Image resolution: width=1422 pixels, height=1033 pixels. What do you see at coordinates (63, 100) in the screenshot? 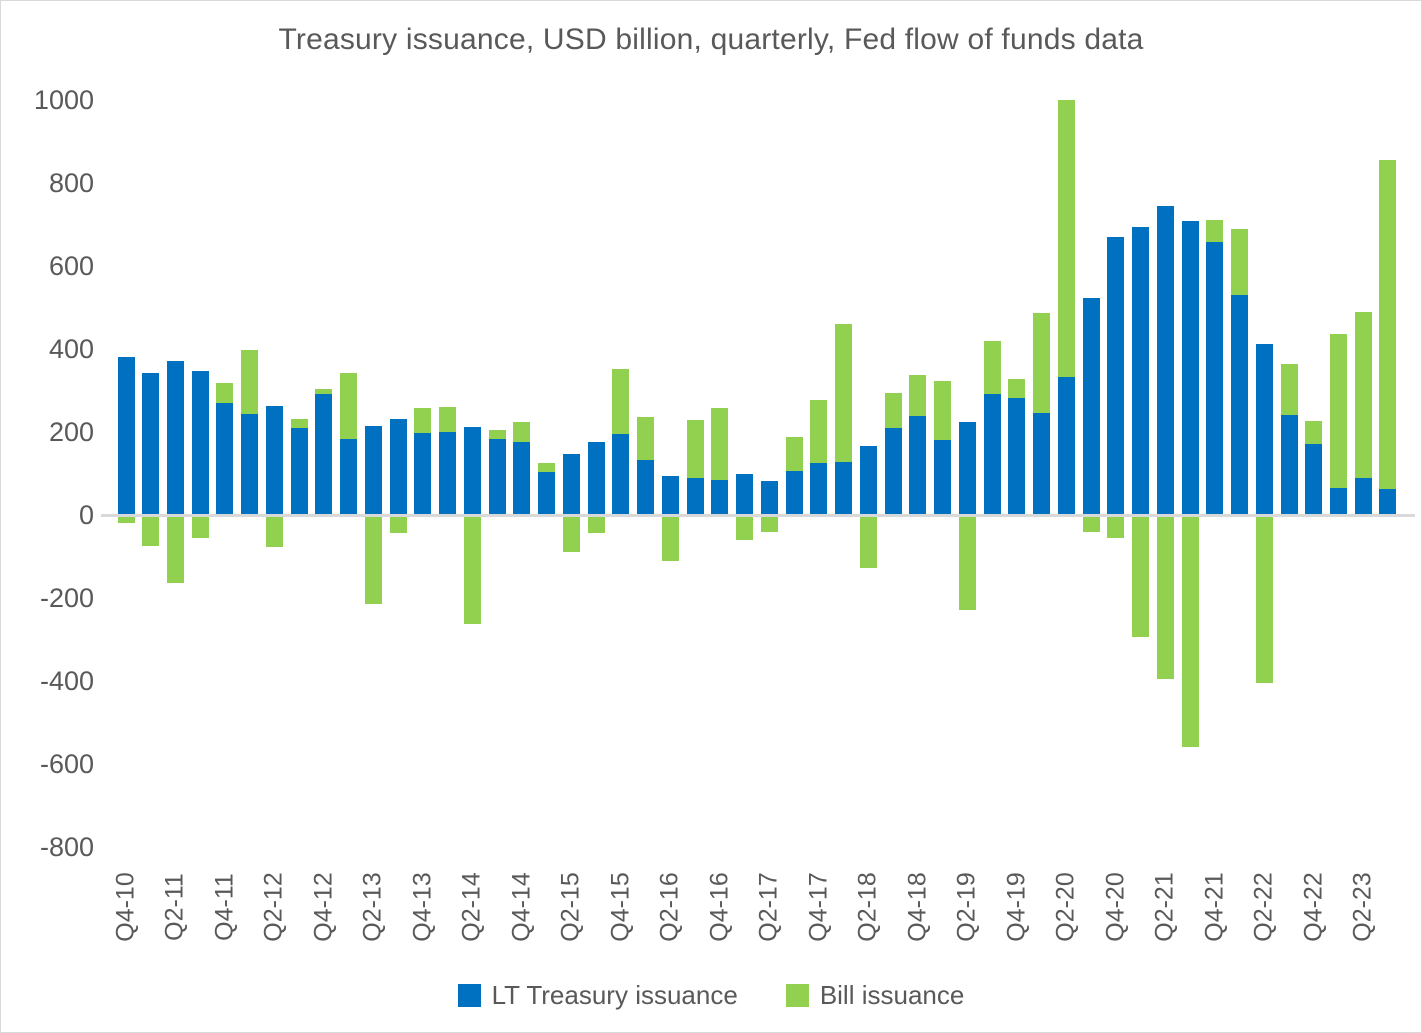
I see `y-tick-label: 1000` at bounding box center [63, 100].